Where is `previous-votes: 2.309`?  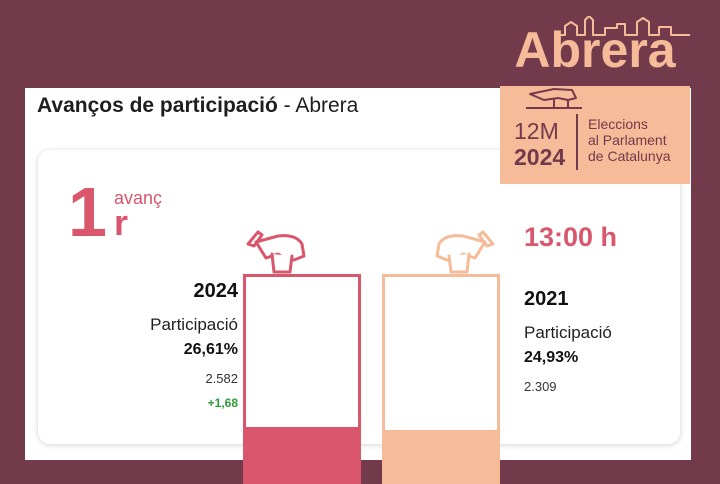
previous-votes: 2.309 is located at coordinates (540, 386).